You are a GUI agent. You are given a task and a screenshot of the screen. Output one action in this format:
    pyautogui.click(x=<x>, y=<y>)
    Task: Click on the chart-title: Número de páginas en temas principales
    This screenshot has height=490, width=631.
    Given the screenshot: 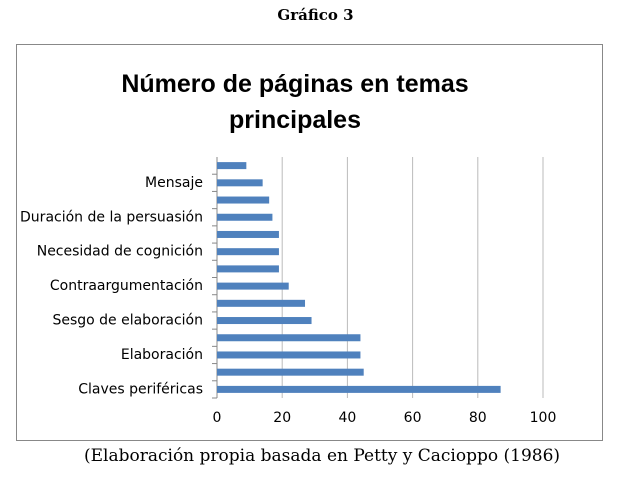 What is the action you would take?
    pyautogui.click(x=295, y=102)
    